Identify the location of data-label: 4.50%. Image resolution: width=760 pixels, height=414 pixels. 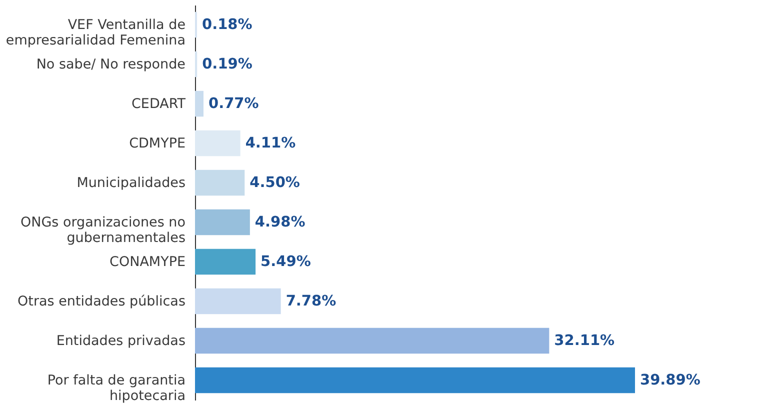
(275, 182).